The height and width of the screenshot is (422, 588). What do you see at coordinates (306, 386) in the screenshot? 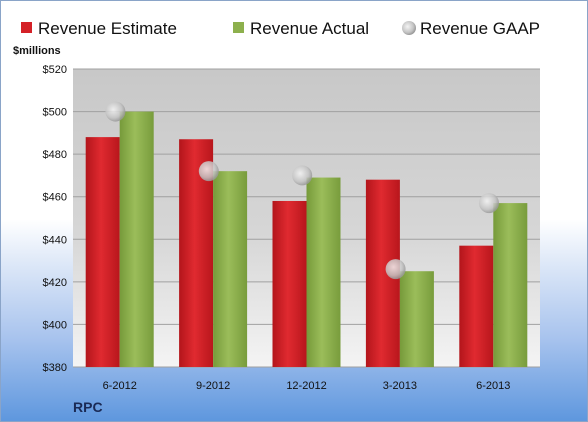
I see `x-tick-label: 12-2012` at bounding box center [306, 386].